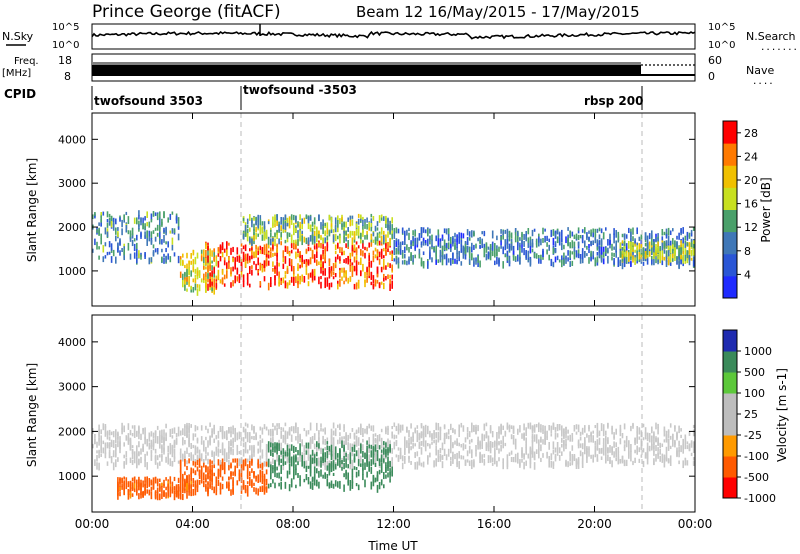  What do you see at coordinates (730, 176) in the screenshot?
I see `power-colorbar-segment` at bounding box center [730, 176].